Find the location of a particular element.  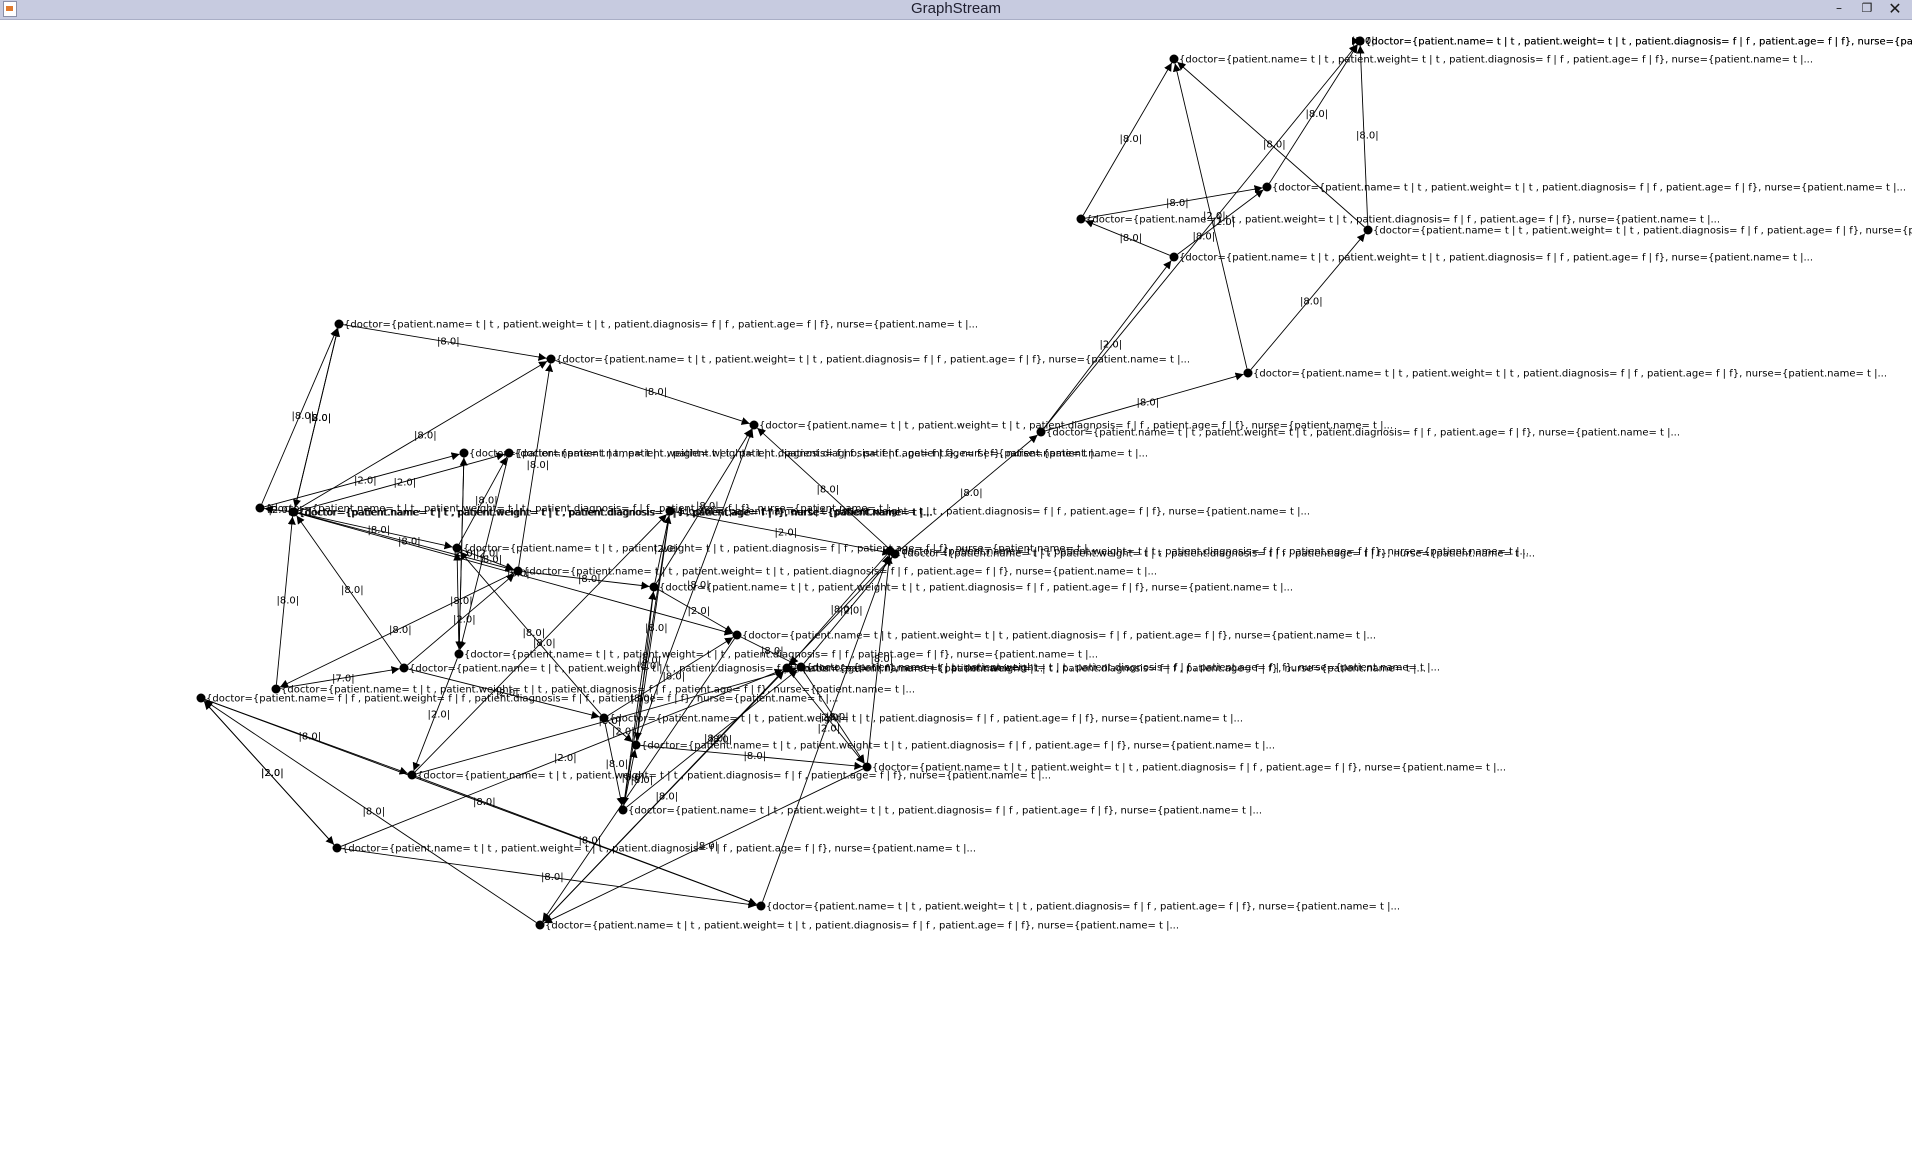

edge-weight-label: |7.0| is located at coordinates (343, 679).